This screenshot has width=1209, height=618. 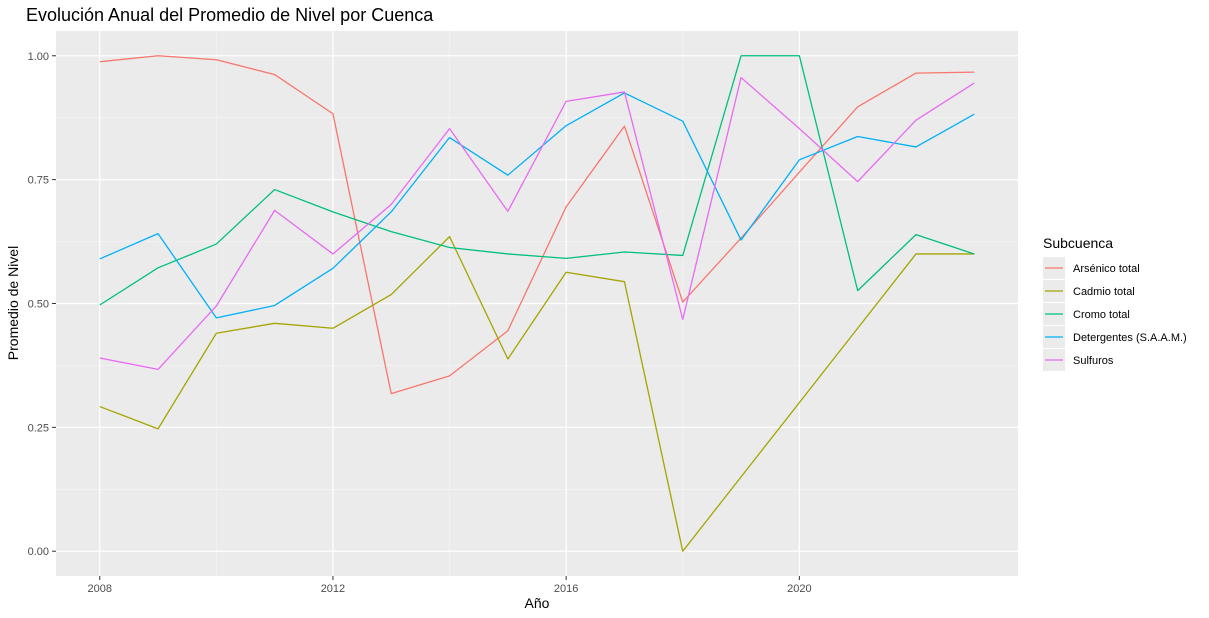 What do you see at coordinates (1130, 338) in the screenshot?
I see `legend-label: Detergentes (S.A.A.M.)` at bounding box center [1130, 338].